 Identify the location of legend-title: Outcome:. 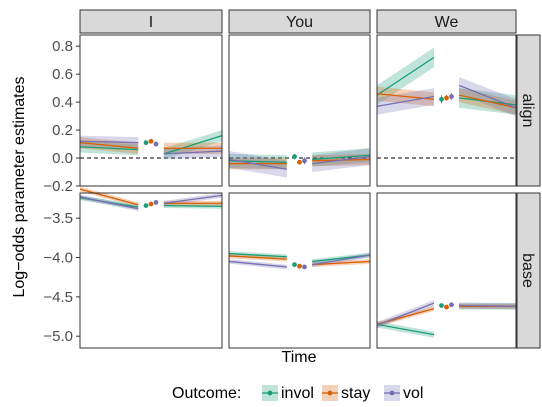
(206, 393).